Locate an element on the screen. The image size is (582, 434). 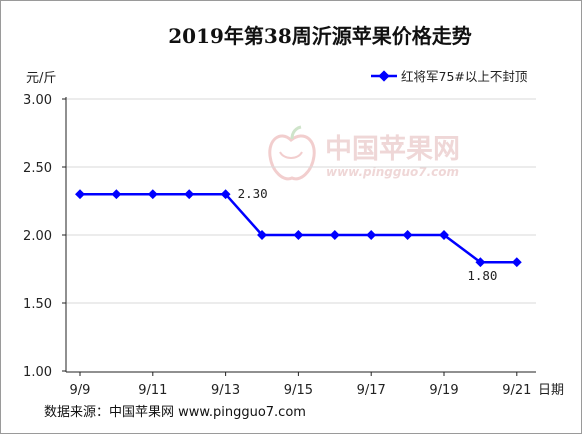
x-axis-title: 日期 is located at coordinates (551, 390).